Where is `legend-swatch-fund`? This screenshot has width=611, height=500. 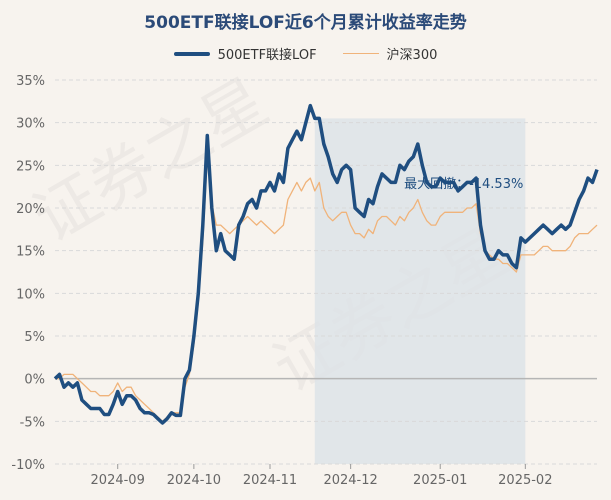
legend-swatch-fund is located at coordinates (191, 53).